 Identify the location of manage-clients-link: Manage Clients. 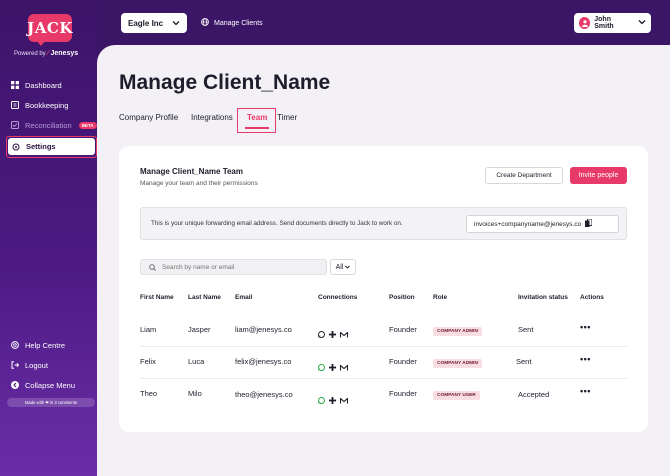
(232, 23).